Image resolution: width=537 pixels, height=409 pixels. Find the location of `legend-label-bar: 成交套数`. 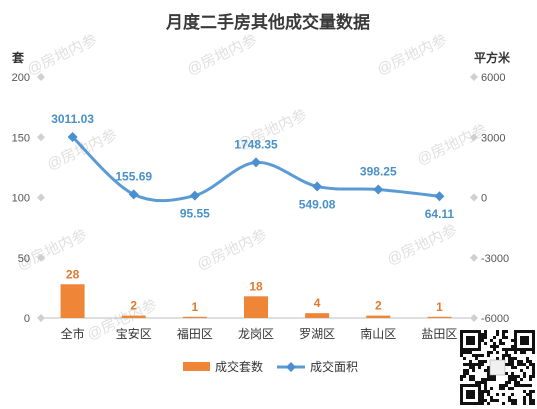

legend-label-bar: 成交套数 is located at coordinates (239, 366).